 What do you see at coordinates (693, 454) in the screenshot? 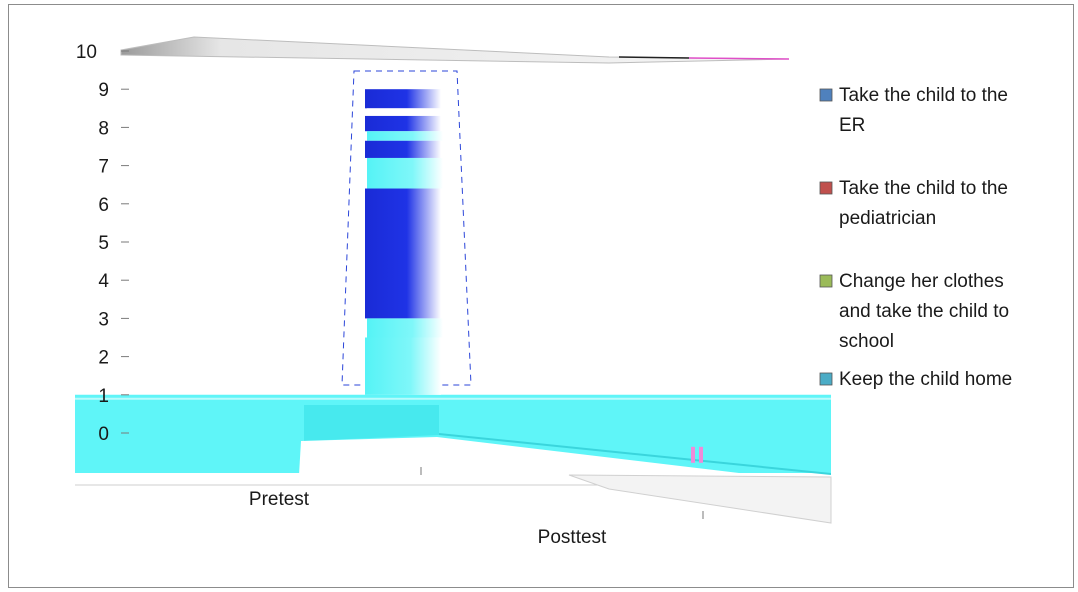
I see `bar-posttest-pediatrician` at bounding box center [693, 454].